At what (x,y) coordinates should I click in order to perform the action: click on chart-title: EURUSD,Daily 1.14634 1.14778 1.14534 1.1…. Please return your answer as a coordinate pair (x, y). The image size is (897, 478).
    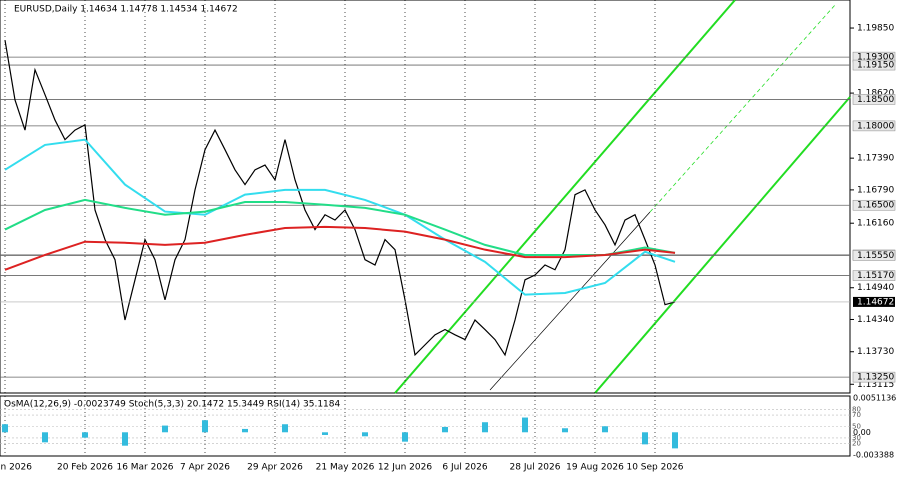
    Looking at the image, I should click on (126, 10).